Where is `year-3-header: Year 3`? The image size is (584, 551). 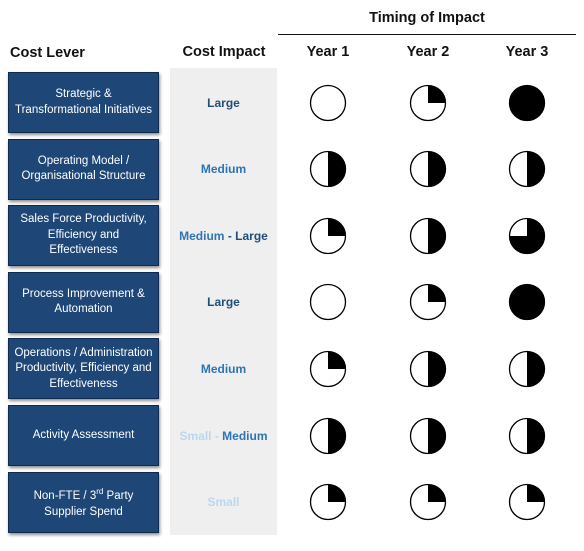
year-3-header: Year 3 is located at coordinates (527, 52).